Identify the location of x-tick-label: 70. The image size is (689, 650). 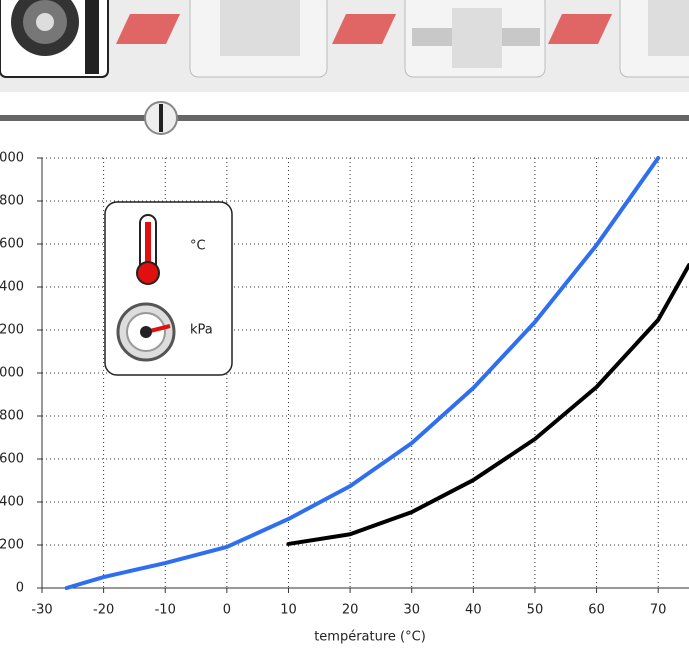
(658, 610).